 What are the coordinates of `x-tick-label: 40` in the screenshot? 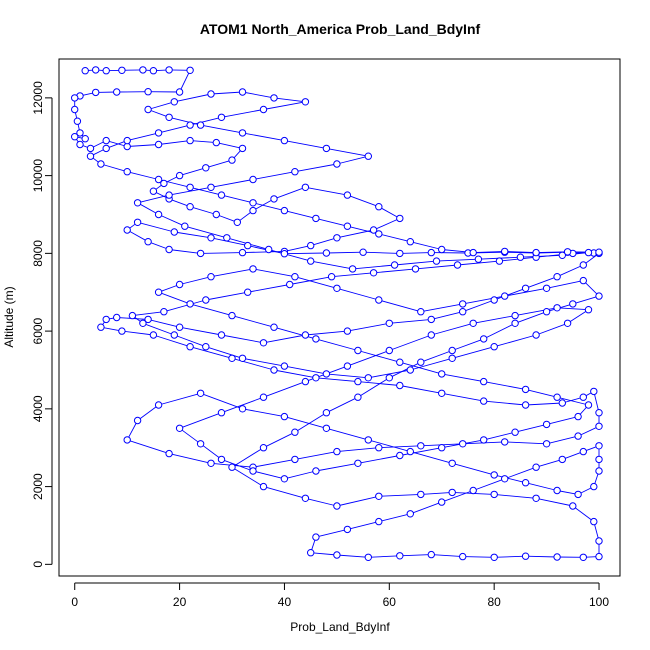 It's located at (285, 602).